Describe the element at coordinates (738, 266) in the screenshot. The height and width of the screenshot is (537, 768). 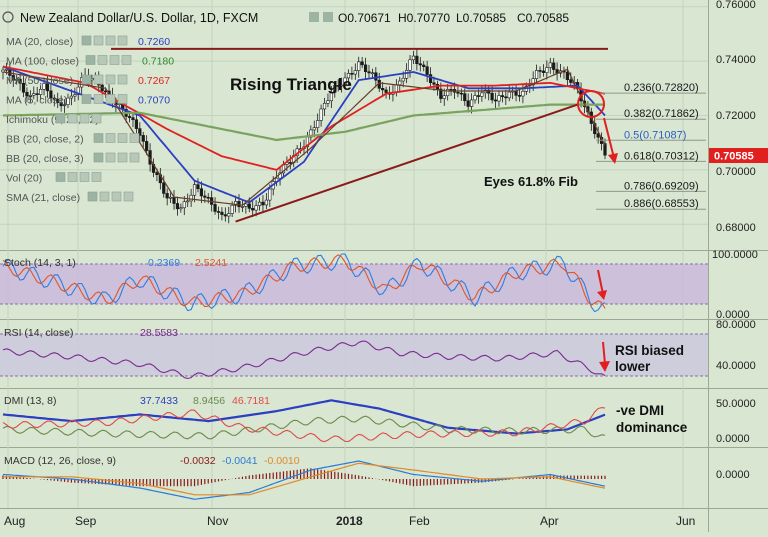
I see `price-axis-panel` at that location.